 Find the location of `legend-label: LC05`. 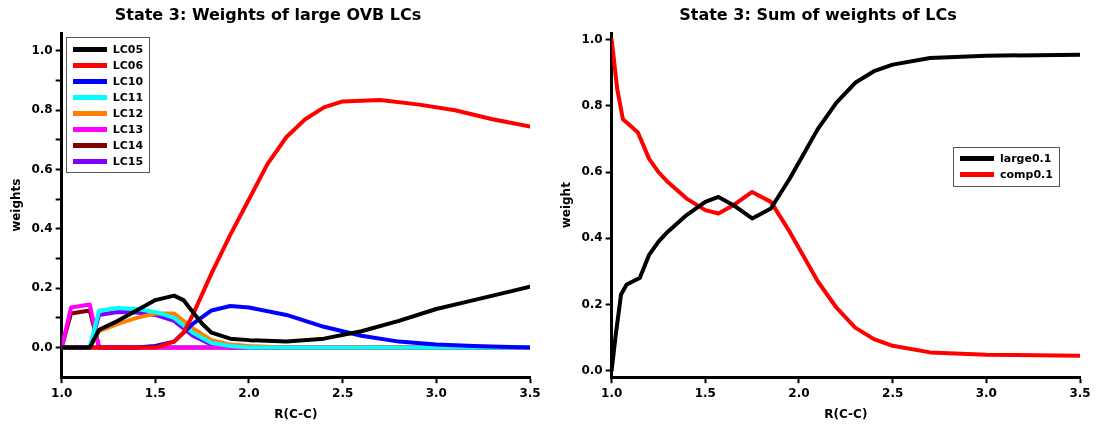

legend-label: LC05 is located at coordinates (128, 49).